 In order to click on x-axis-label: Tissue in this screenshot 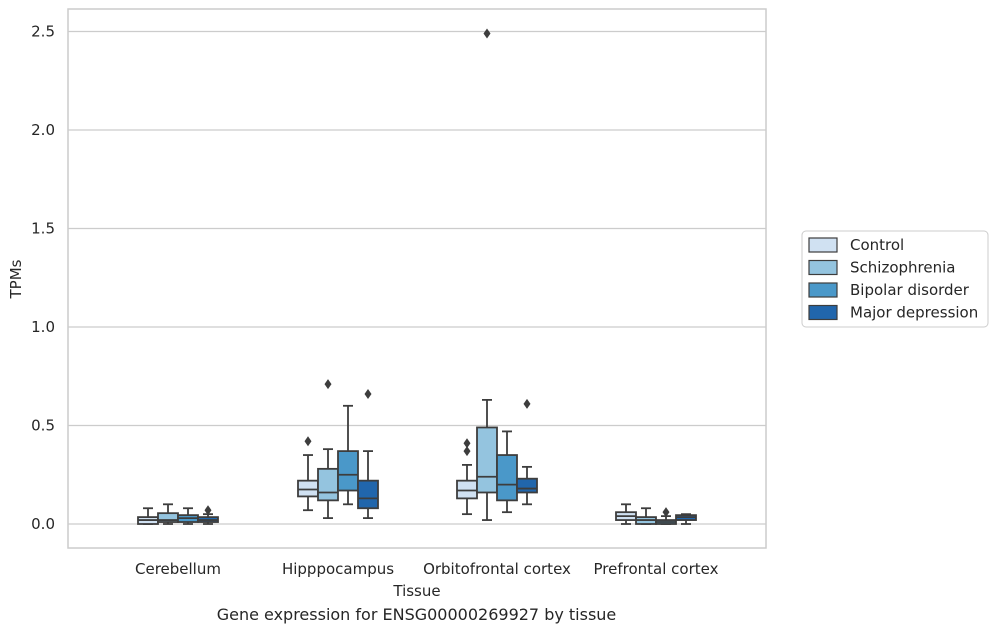, I will do `click(416, 591)`.